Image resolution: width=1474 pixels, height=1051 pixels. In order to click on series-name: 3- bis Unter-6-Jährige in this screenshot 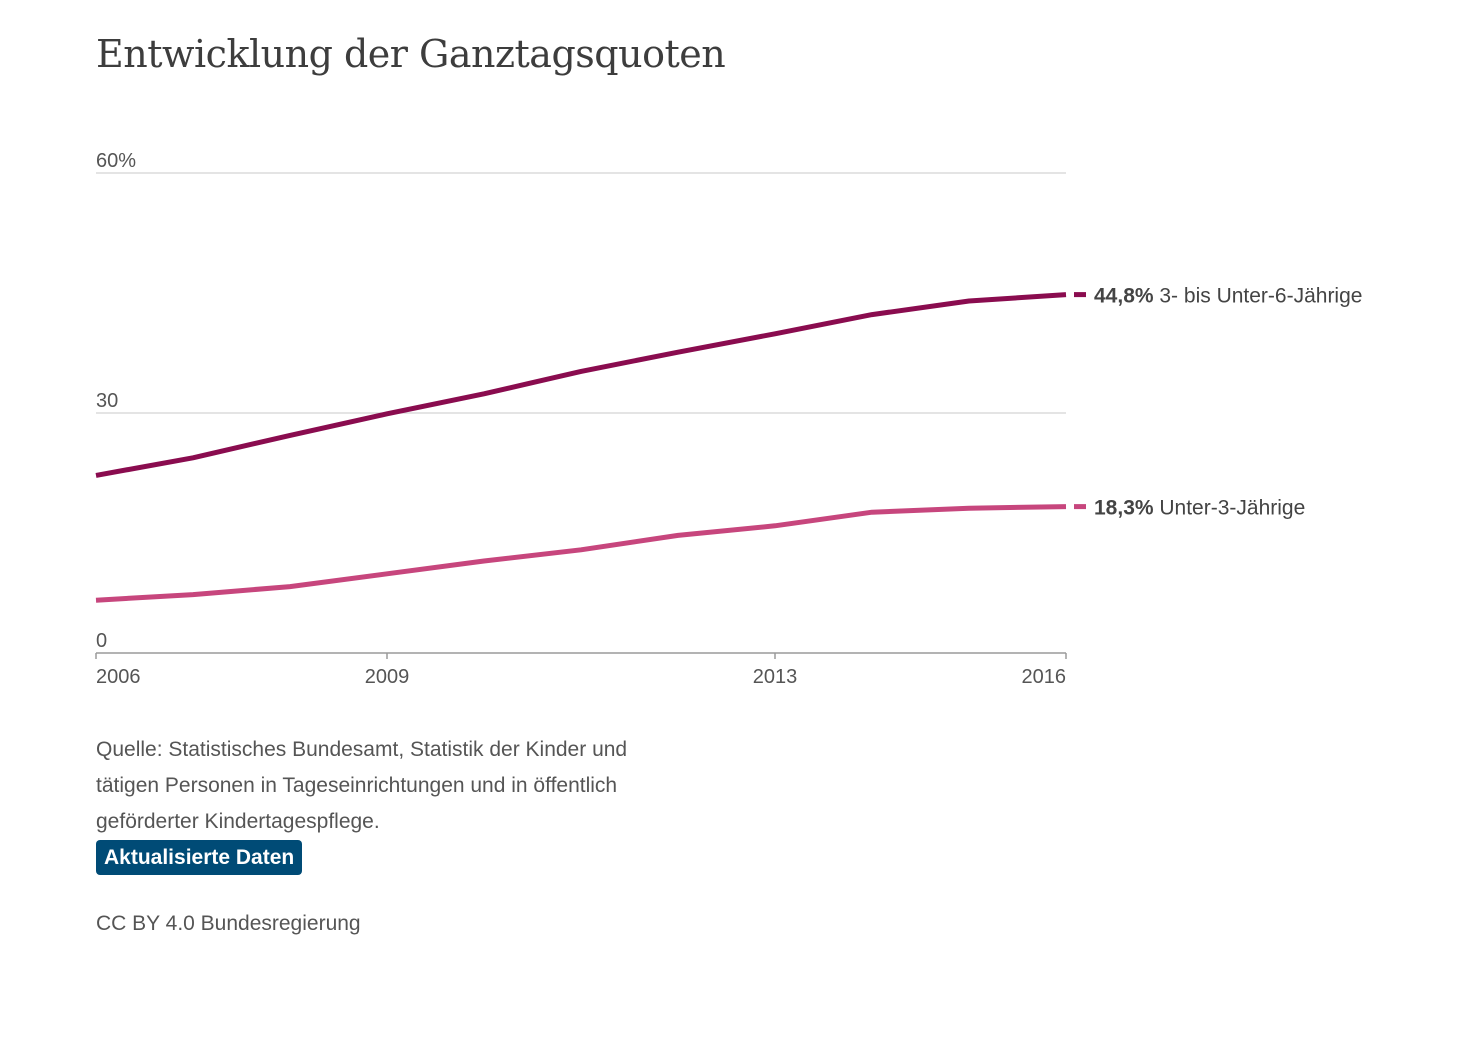, I will do `click(1258, 296)`.